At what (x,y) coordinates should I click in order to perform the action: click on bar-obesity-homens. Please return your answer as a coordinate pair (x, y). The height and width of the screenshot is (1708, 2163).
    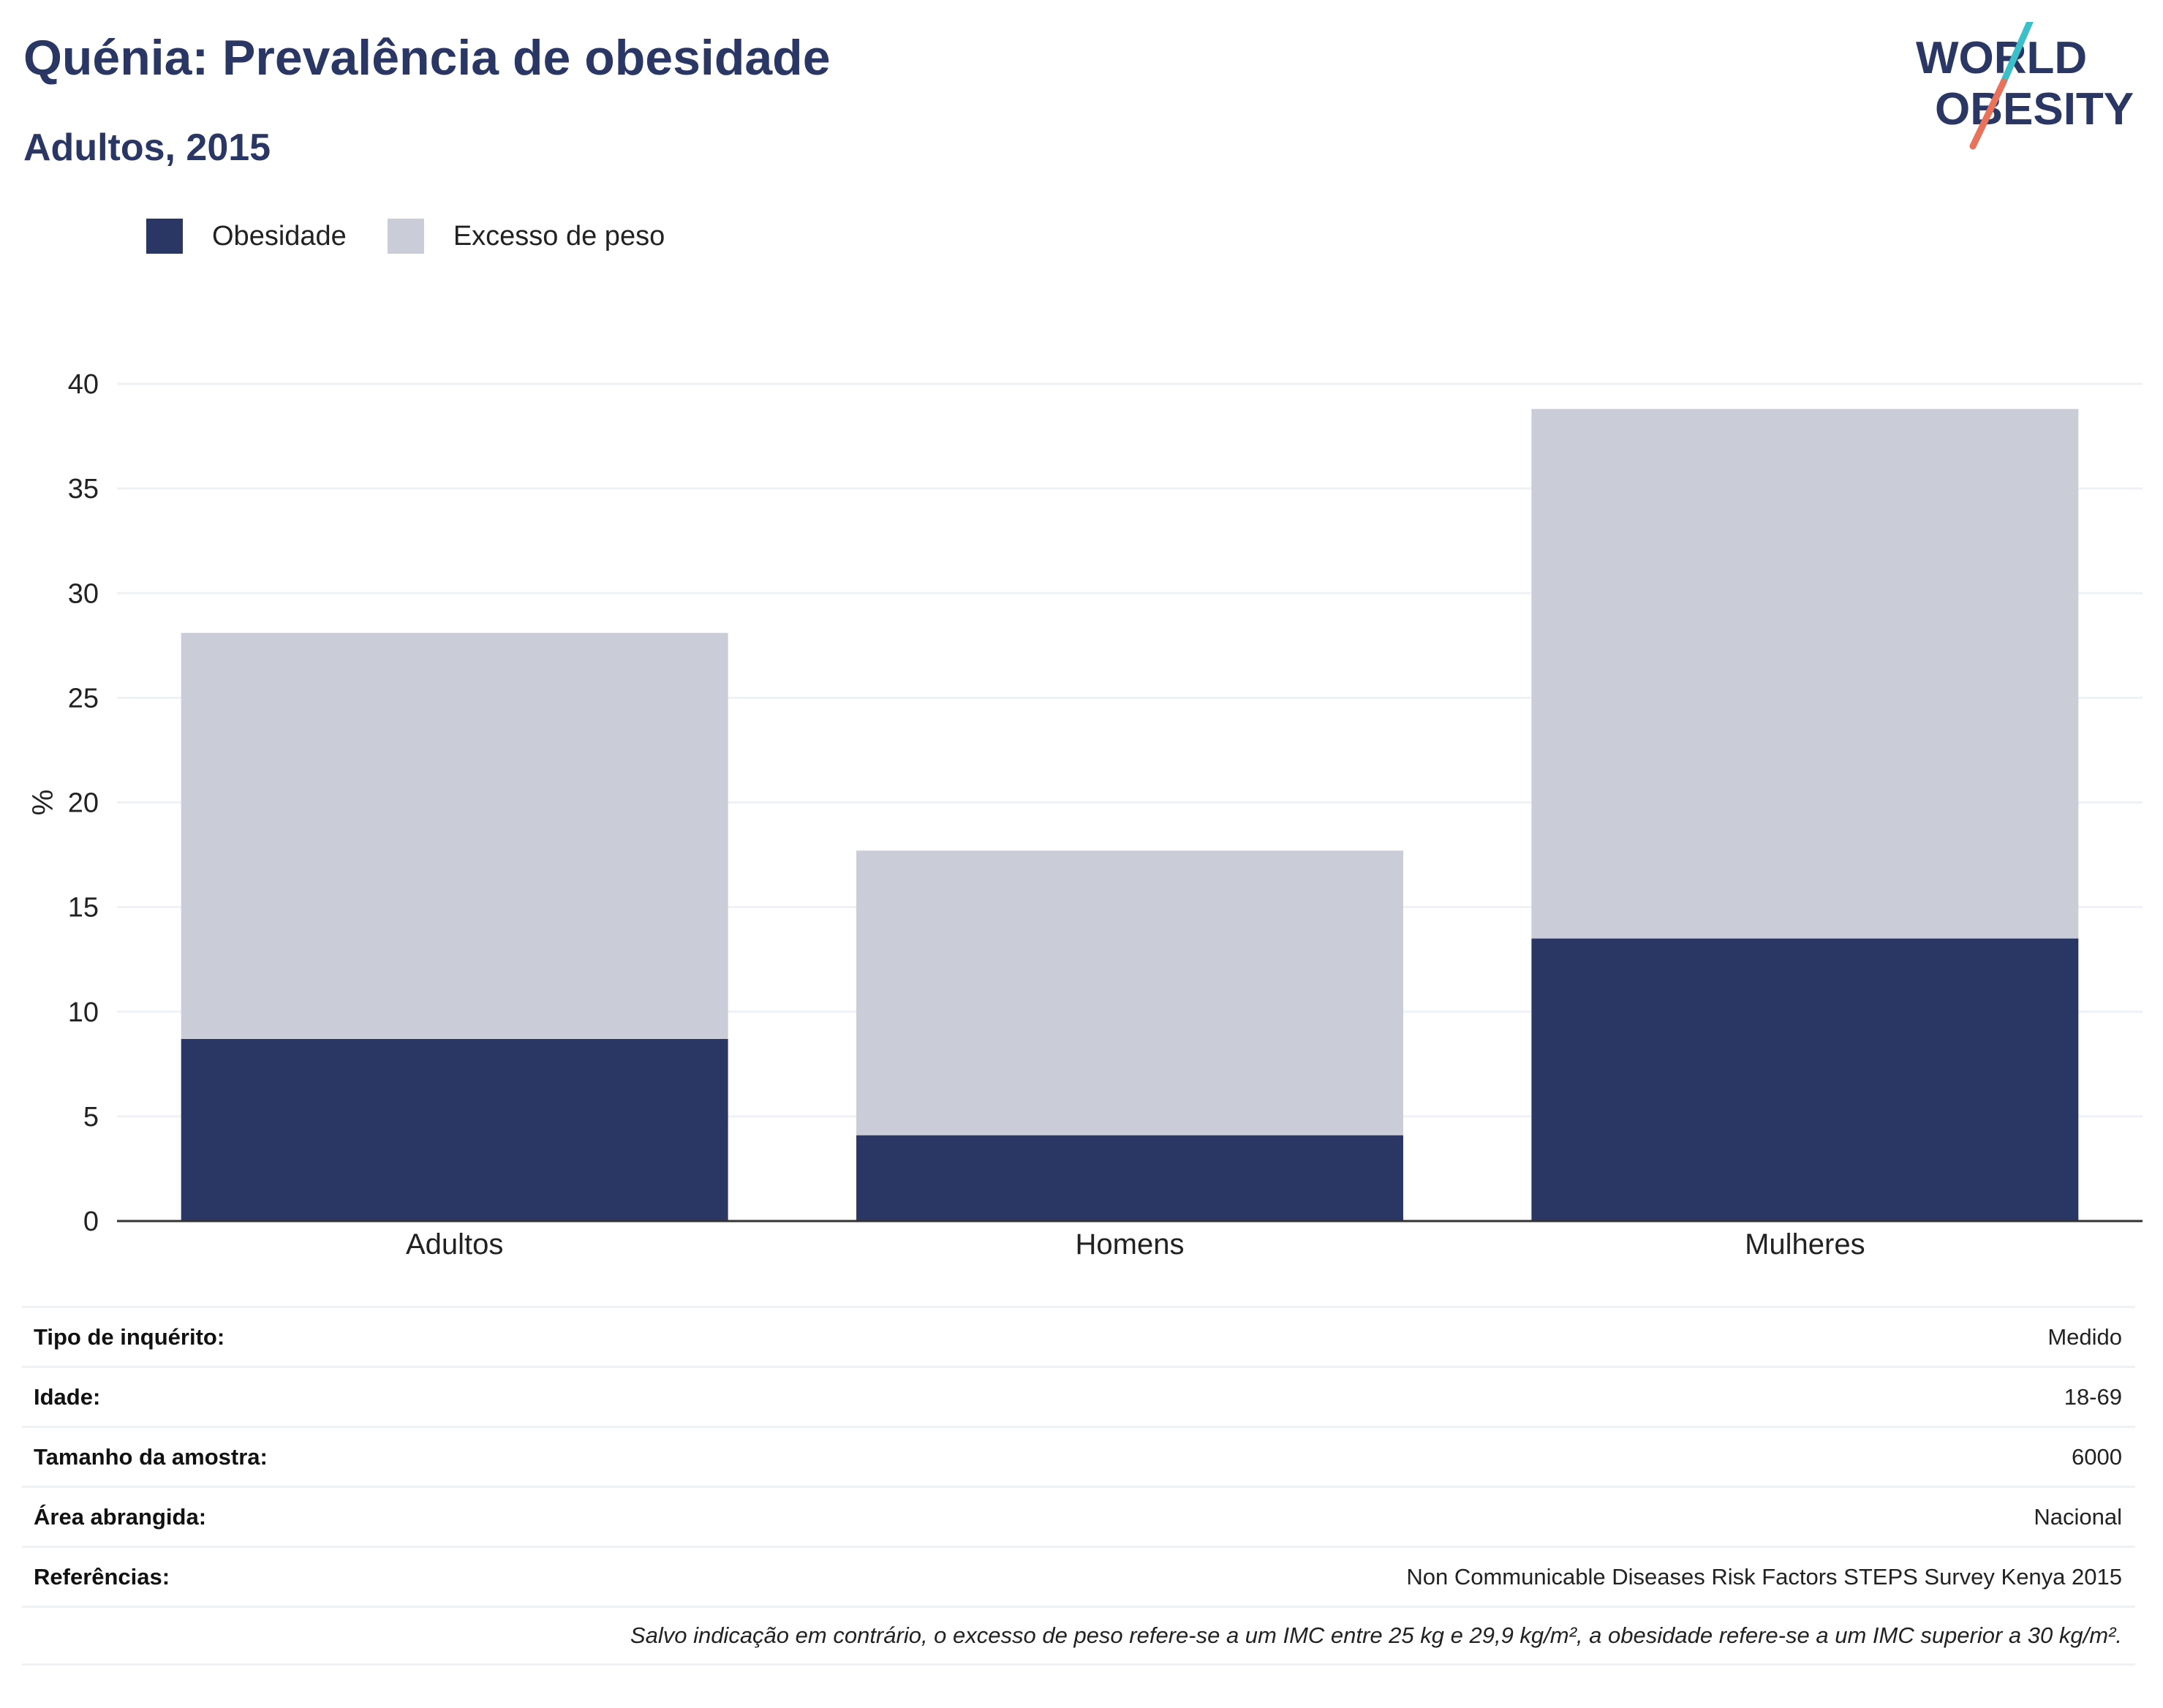
    Looking at the image, I should click on (1129, 1178).